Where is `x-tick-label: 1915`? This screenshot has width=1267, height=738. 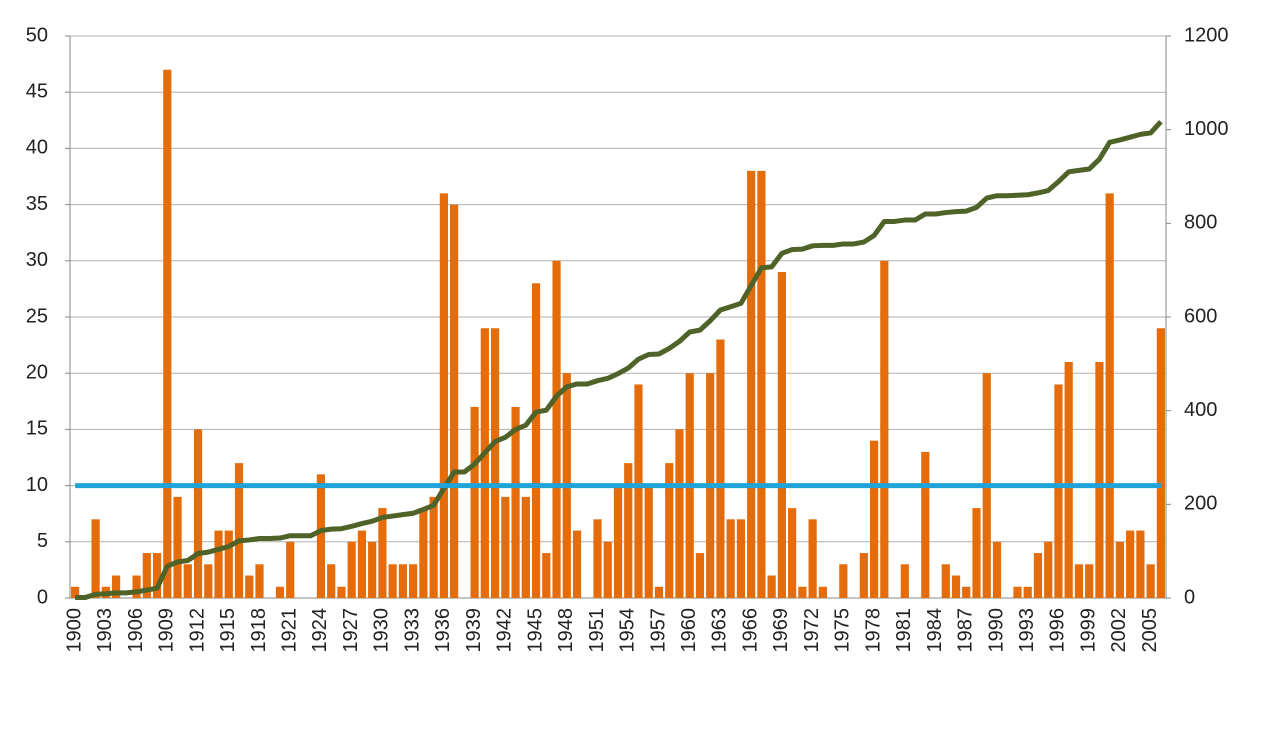 x-tick-label: 1915 is located at coordinates (228, 630).